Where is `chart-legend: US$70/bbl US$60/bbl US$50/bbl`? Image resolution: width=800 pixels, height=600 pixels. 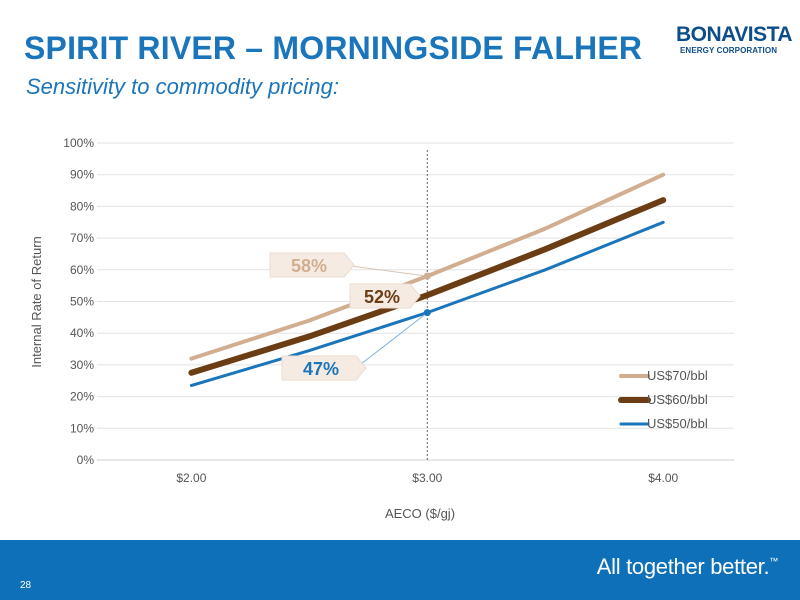
chart-legend: US$70/bbl US$60/bbl US$50/bbl is located at coordinates (663, 399).